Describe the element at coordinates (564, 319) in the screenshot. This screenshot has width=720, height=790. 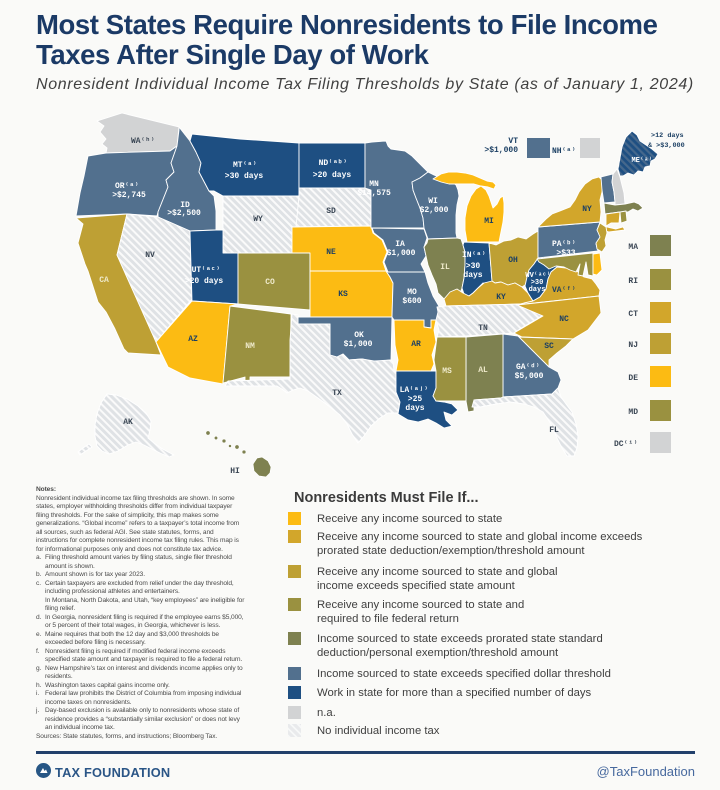
I see `svg-text: NC` at that location.